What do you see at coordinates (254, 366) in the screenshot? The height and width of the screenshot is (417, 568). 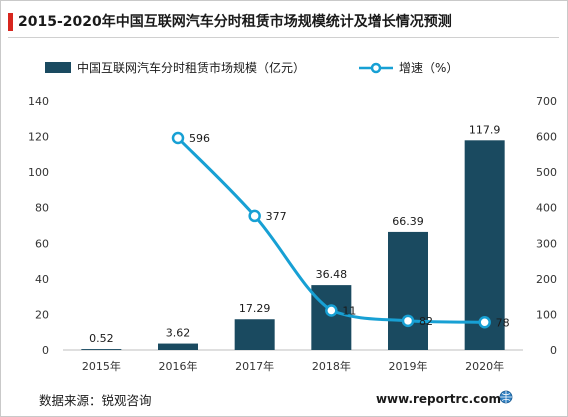 I see `x-tick-label: 2017年` at bounding box center [254, 366].